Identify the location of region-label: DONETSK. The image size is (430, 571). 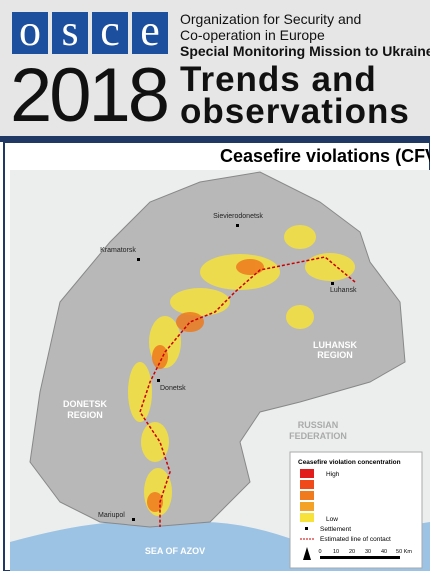
(85, 404).